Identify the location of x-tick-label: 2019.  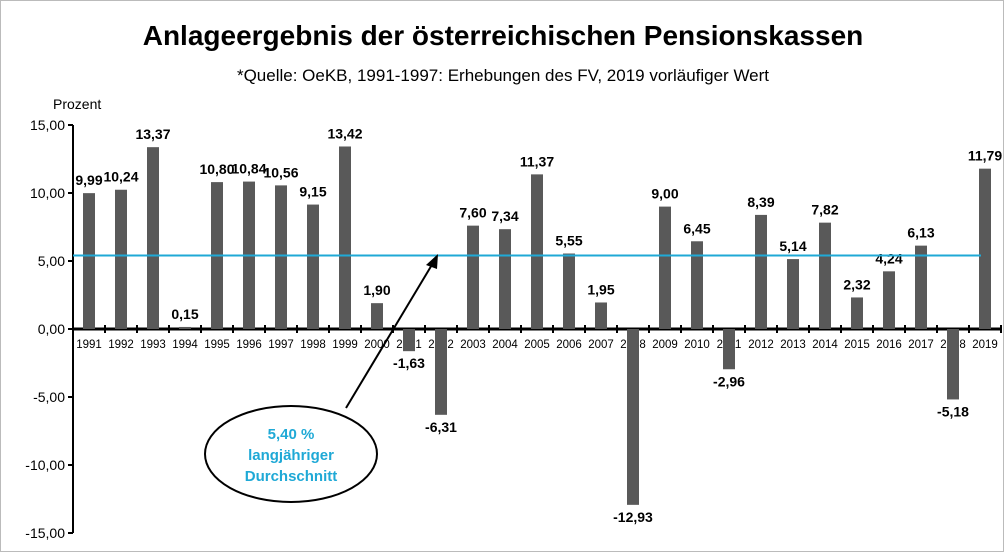
(985, 345).